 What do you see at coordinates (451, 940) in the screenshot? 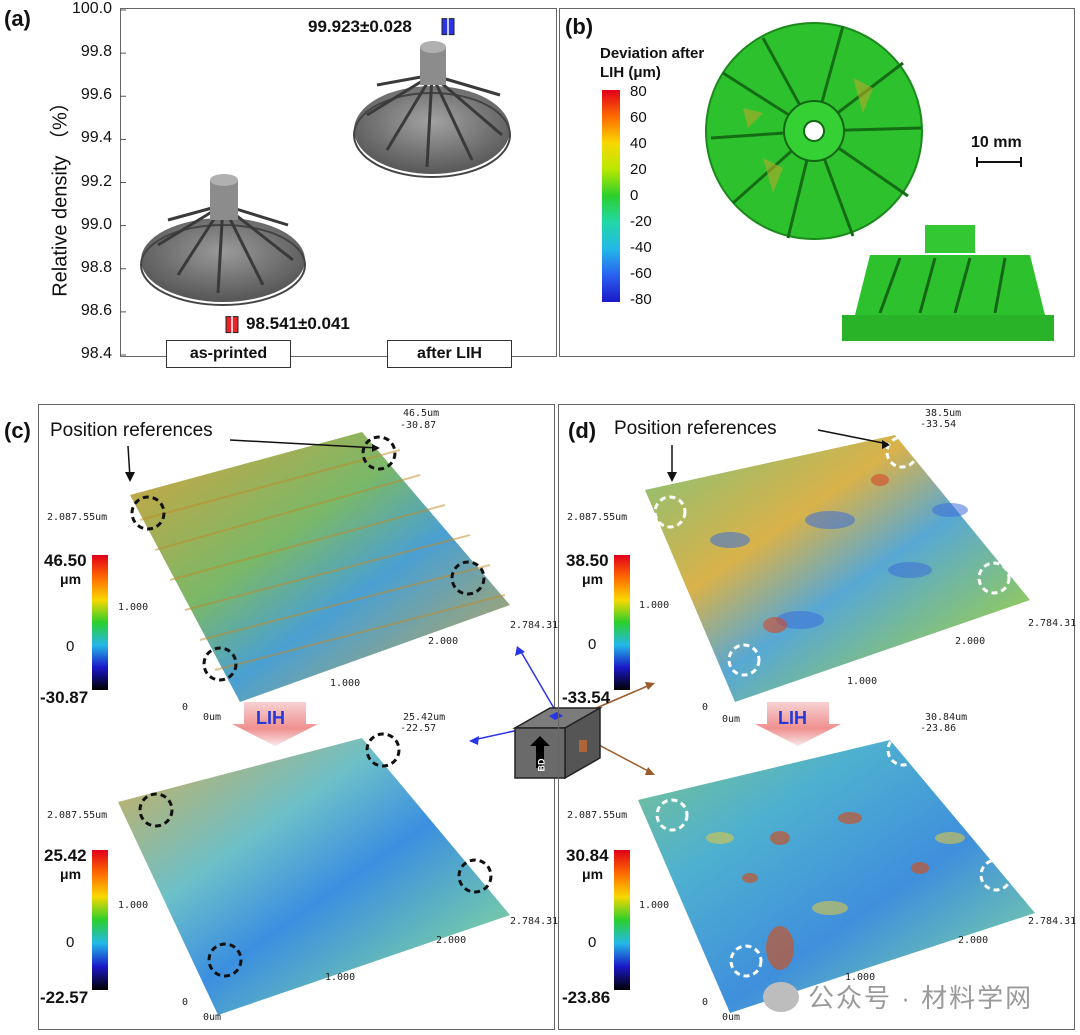
I see `c-bot-x-mid: 2.000` at bounding box center [451, 940].